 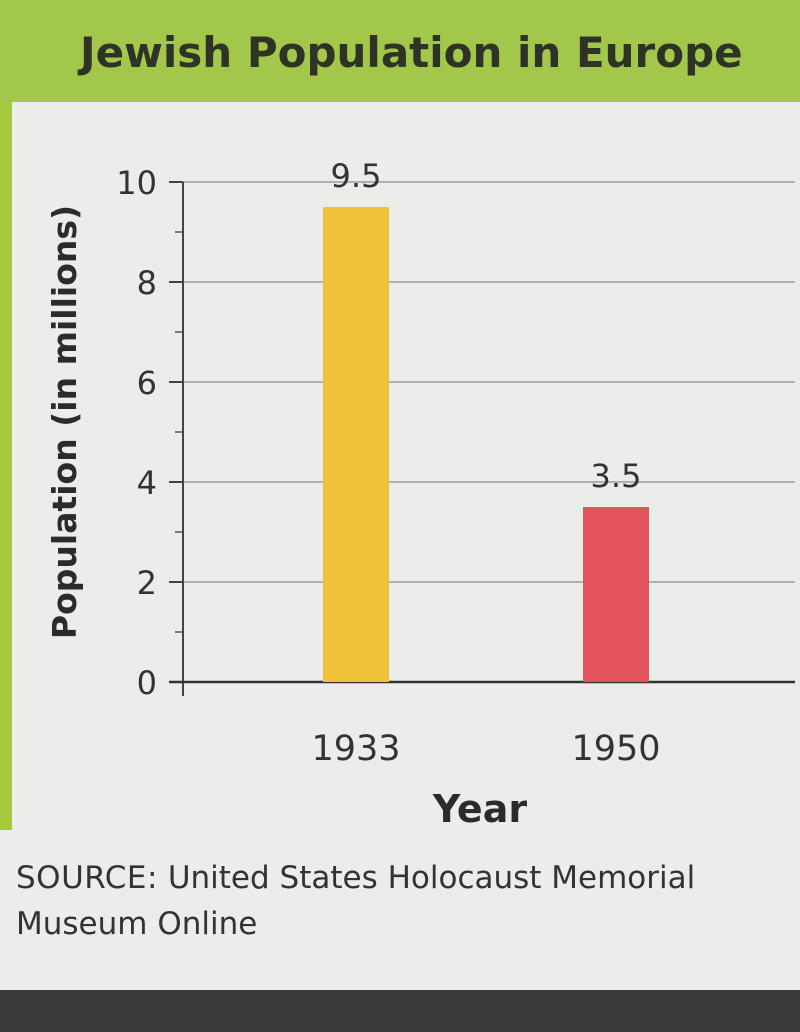 What do you see at coordinates (147, 383) in the screenshot?
I see `y-tick-label: 6` at bounding box center [147, 383].